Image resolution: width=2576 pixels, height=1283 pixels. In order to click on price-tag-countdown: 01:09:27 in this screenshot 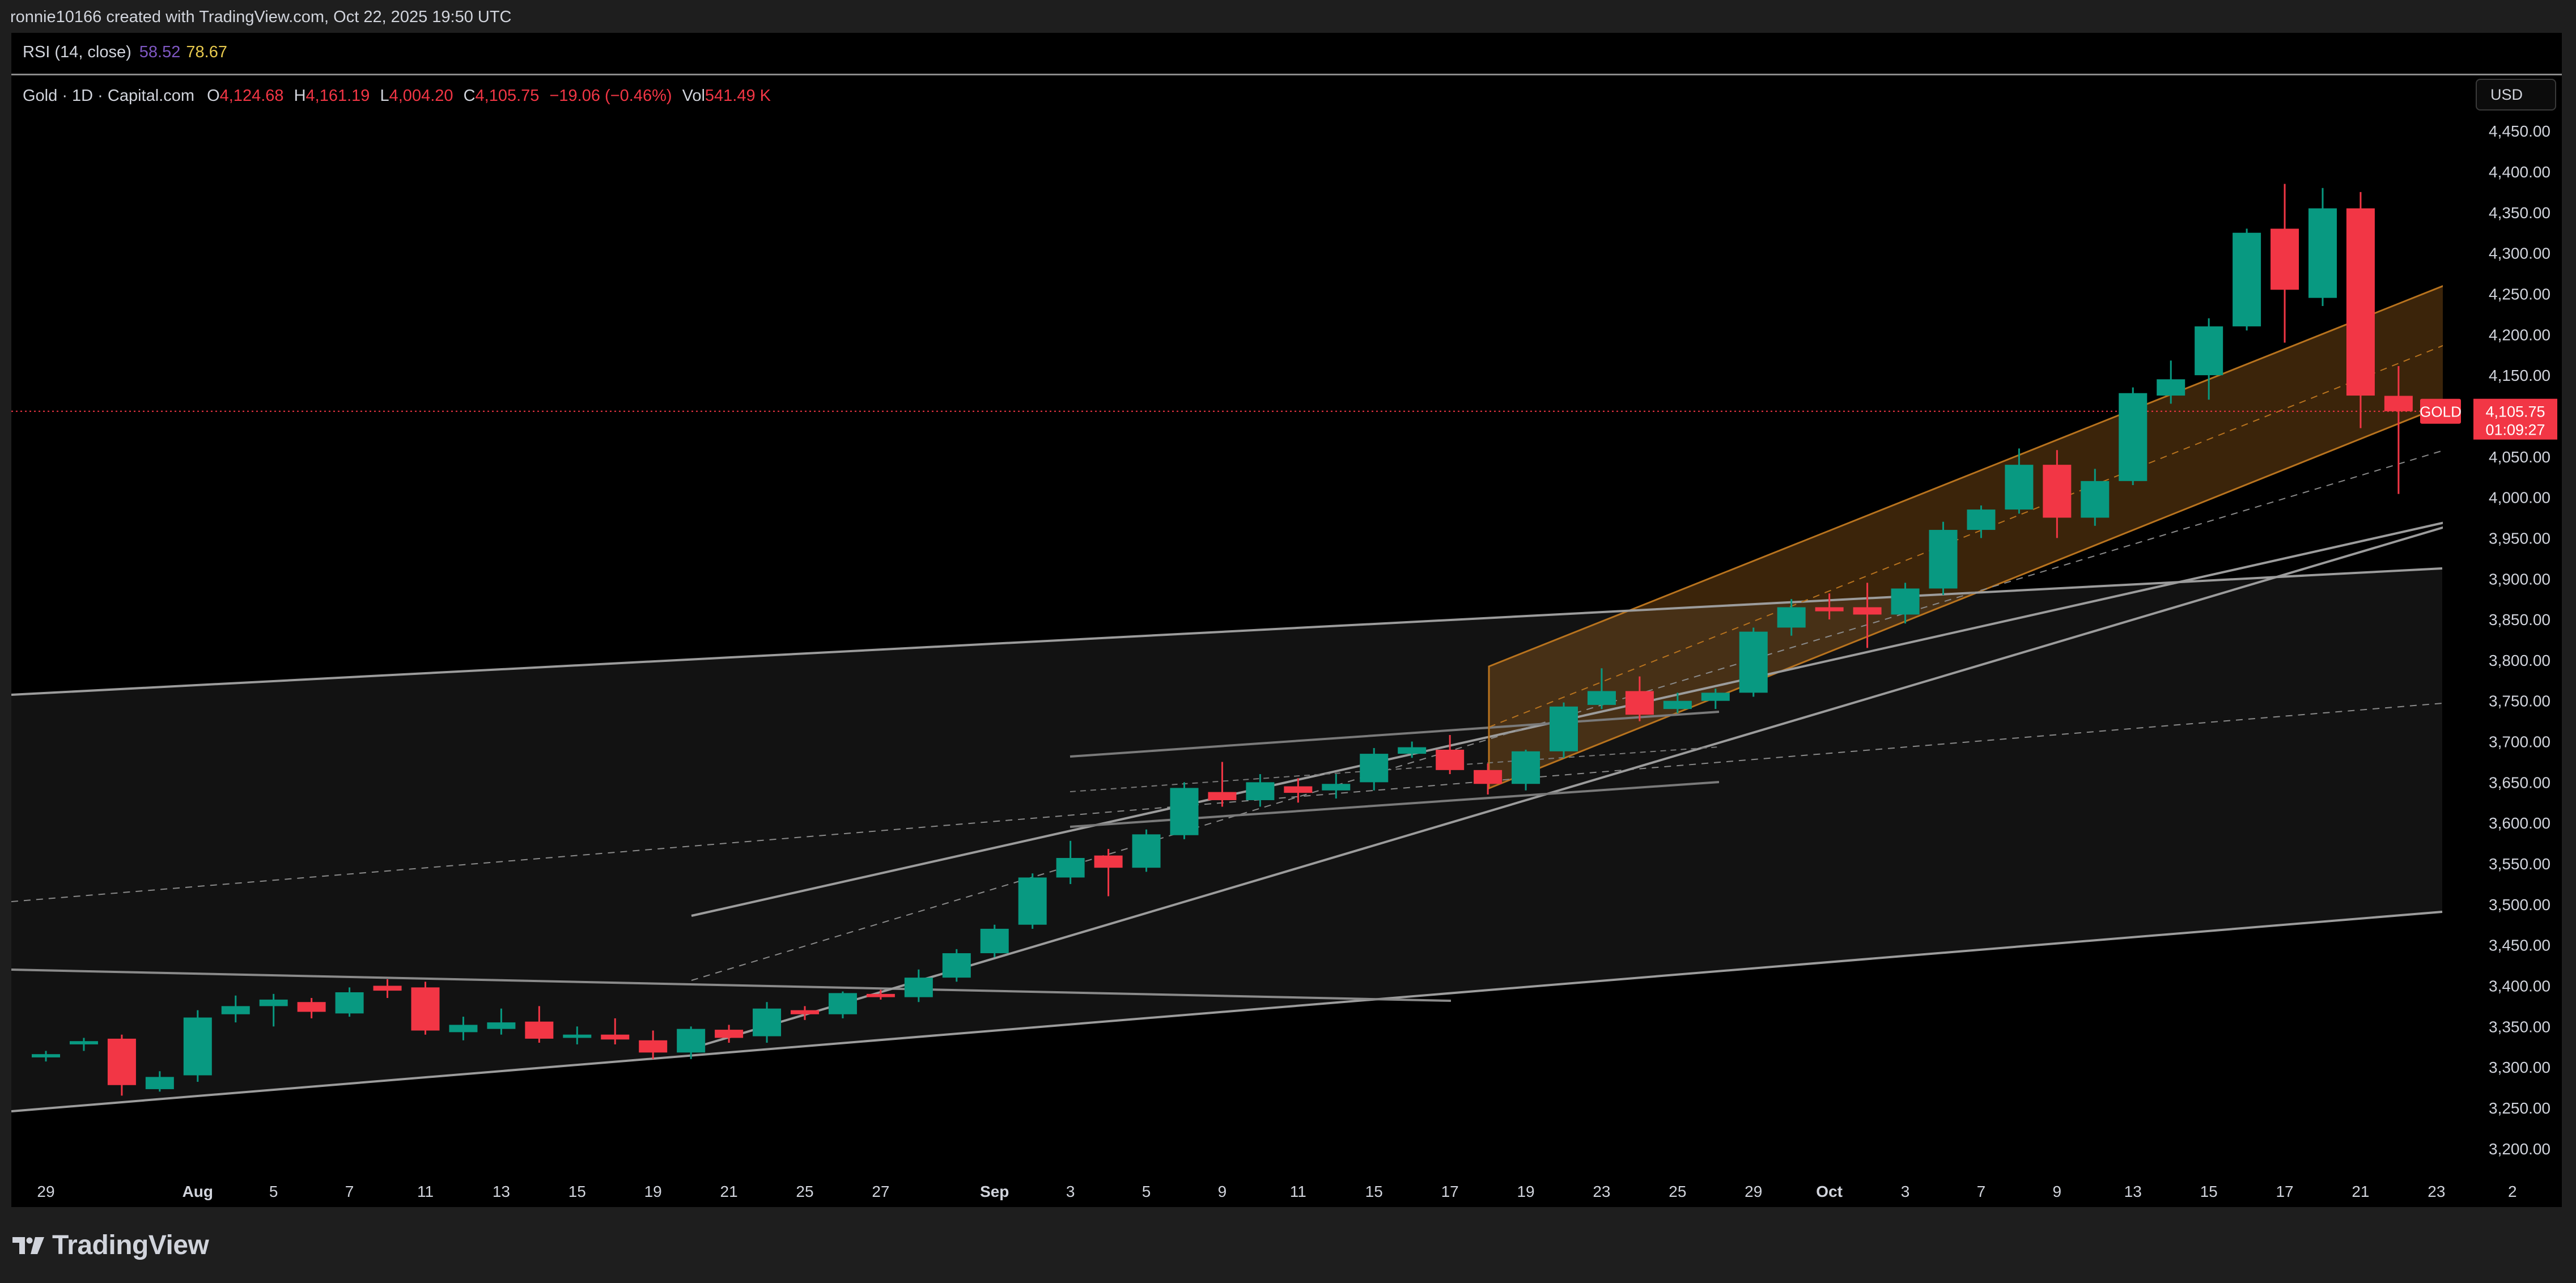, I will do `click(2515, 430)`.